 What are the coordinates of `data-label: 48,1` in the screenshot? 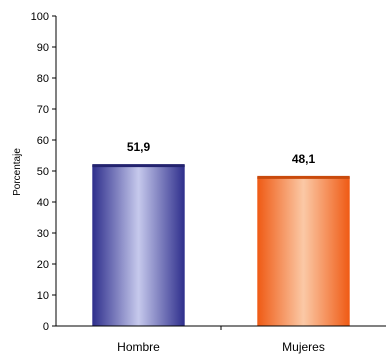 It's located at (304, 159).